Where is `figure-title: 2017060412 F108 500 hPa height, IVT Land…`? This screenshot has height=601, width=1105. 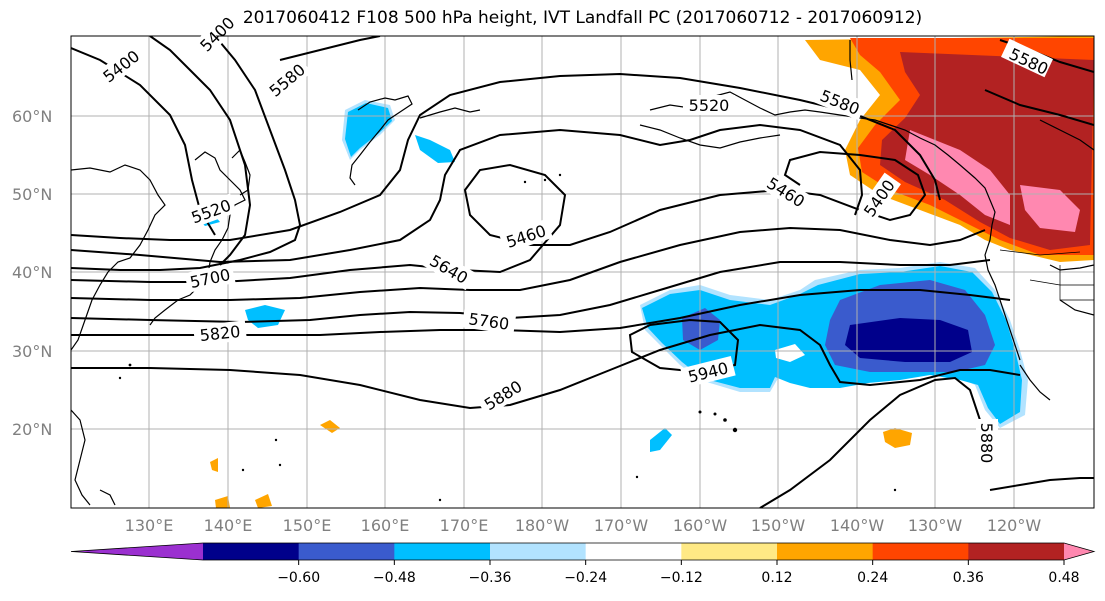 figure-title: 2017060412 F108 500 hPa height, IVT Land… is located at coordinates (582, 18).